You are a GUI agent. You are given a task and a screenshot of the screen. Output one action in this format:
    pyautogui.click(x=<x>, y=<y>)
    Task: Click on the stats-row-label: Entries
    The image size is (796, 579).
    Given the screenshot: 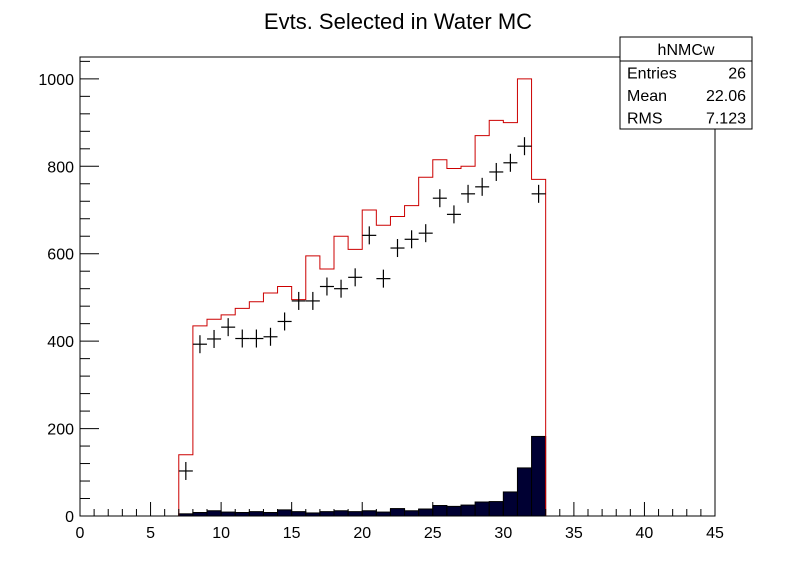 What is the action you would take?
    pyautogui.click(x=652, y=73)
    